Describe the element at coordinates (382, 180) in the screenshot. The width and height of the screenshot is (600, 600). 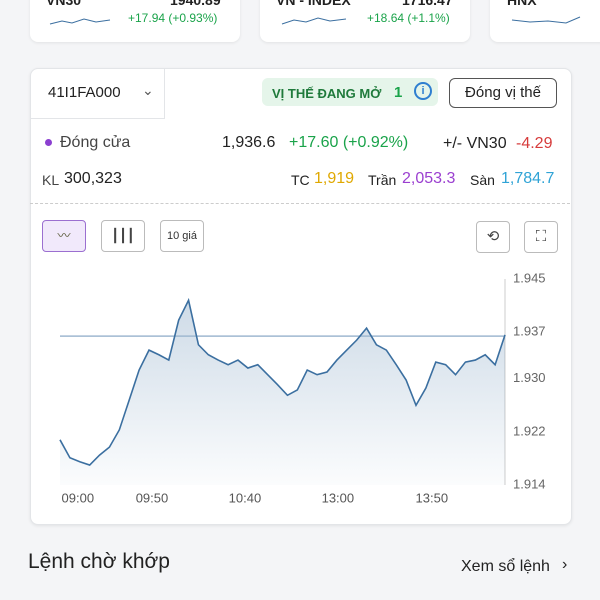
I see `ceiling-label: Trần` at that location.